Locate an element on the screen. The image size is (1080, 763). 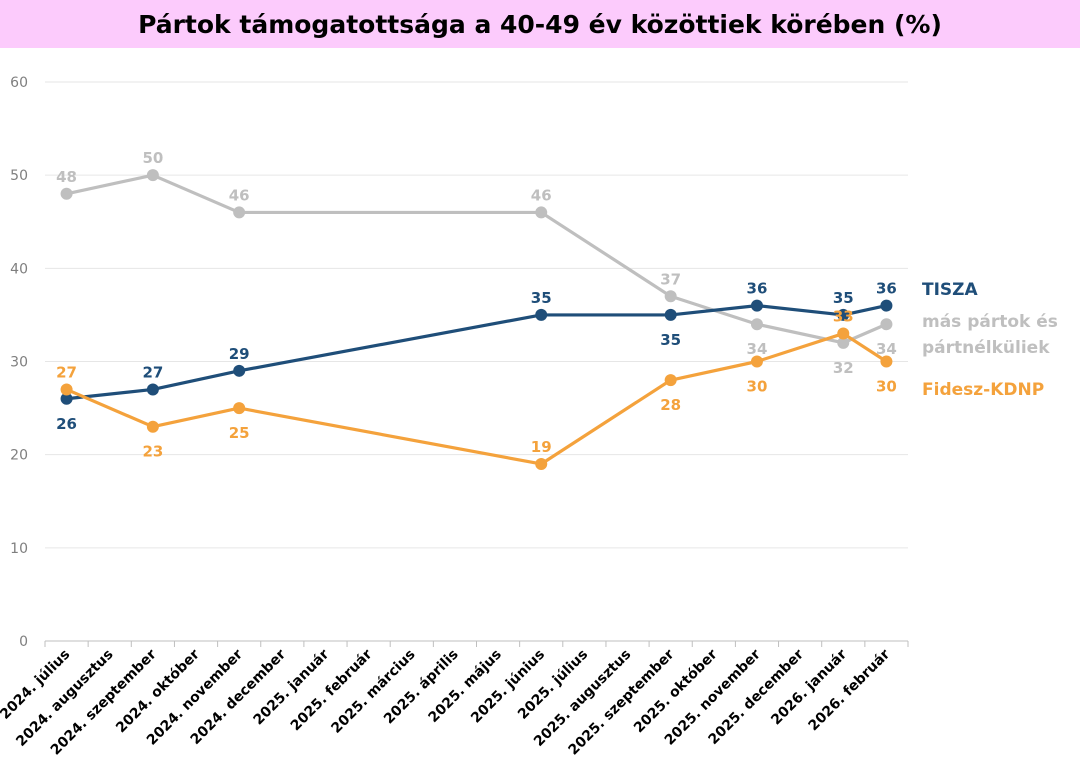
legend-item-fidesz-kdnp: Fidesz-KDNP is located at coordinates (983, 390).